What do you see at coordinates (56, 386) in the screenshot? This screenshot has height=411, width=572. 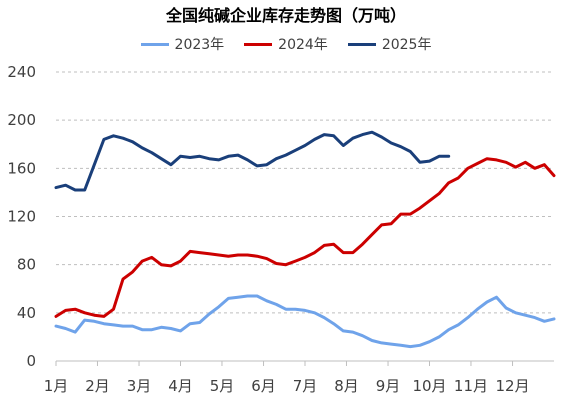 I see `x-tick-label-1: 1月` at bounding box center [56, 386].